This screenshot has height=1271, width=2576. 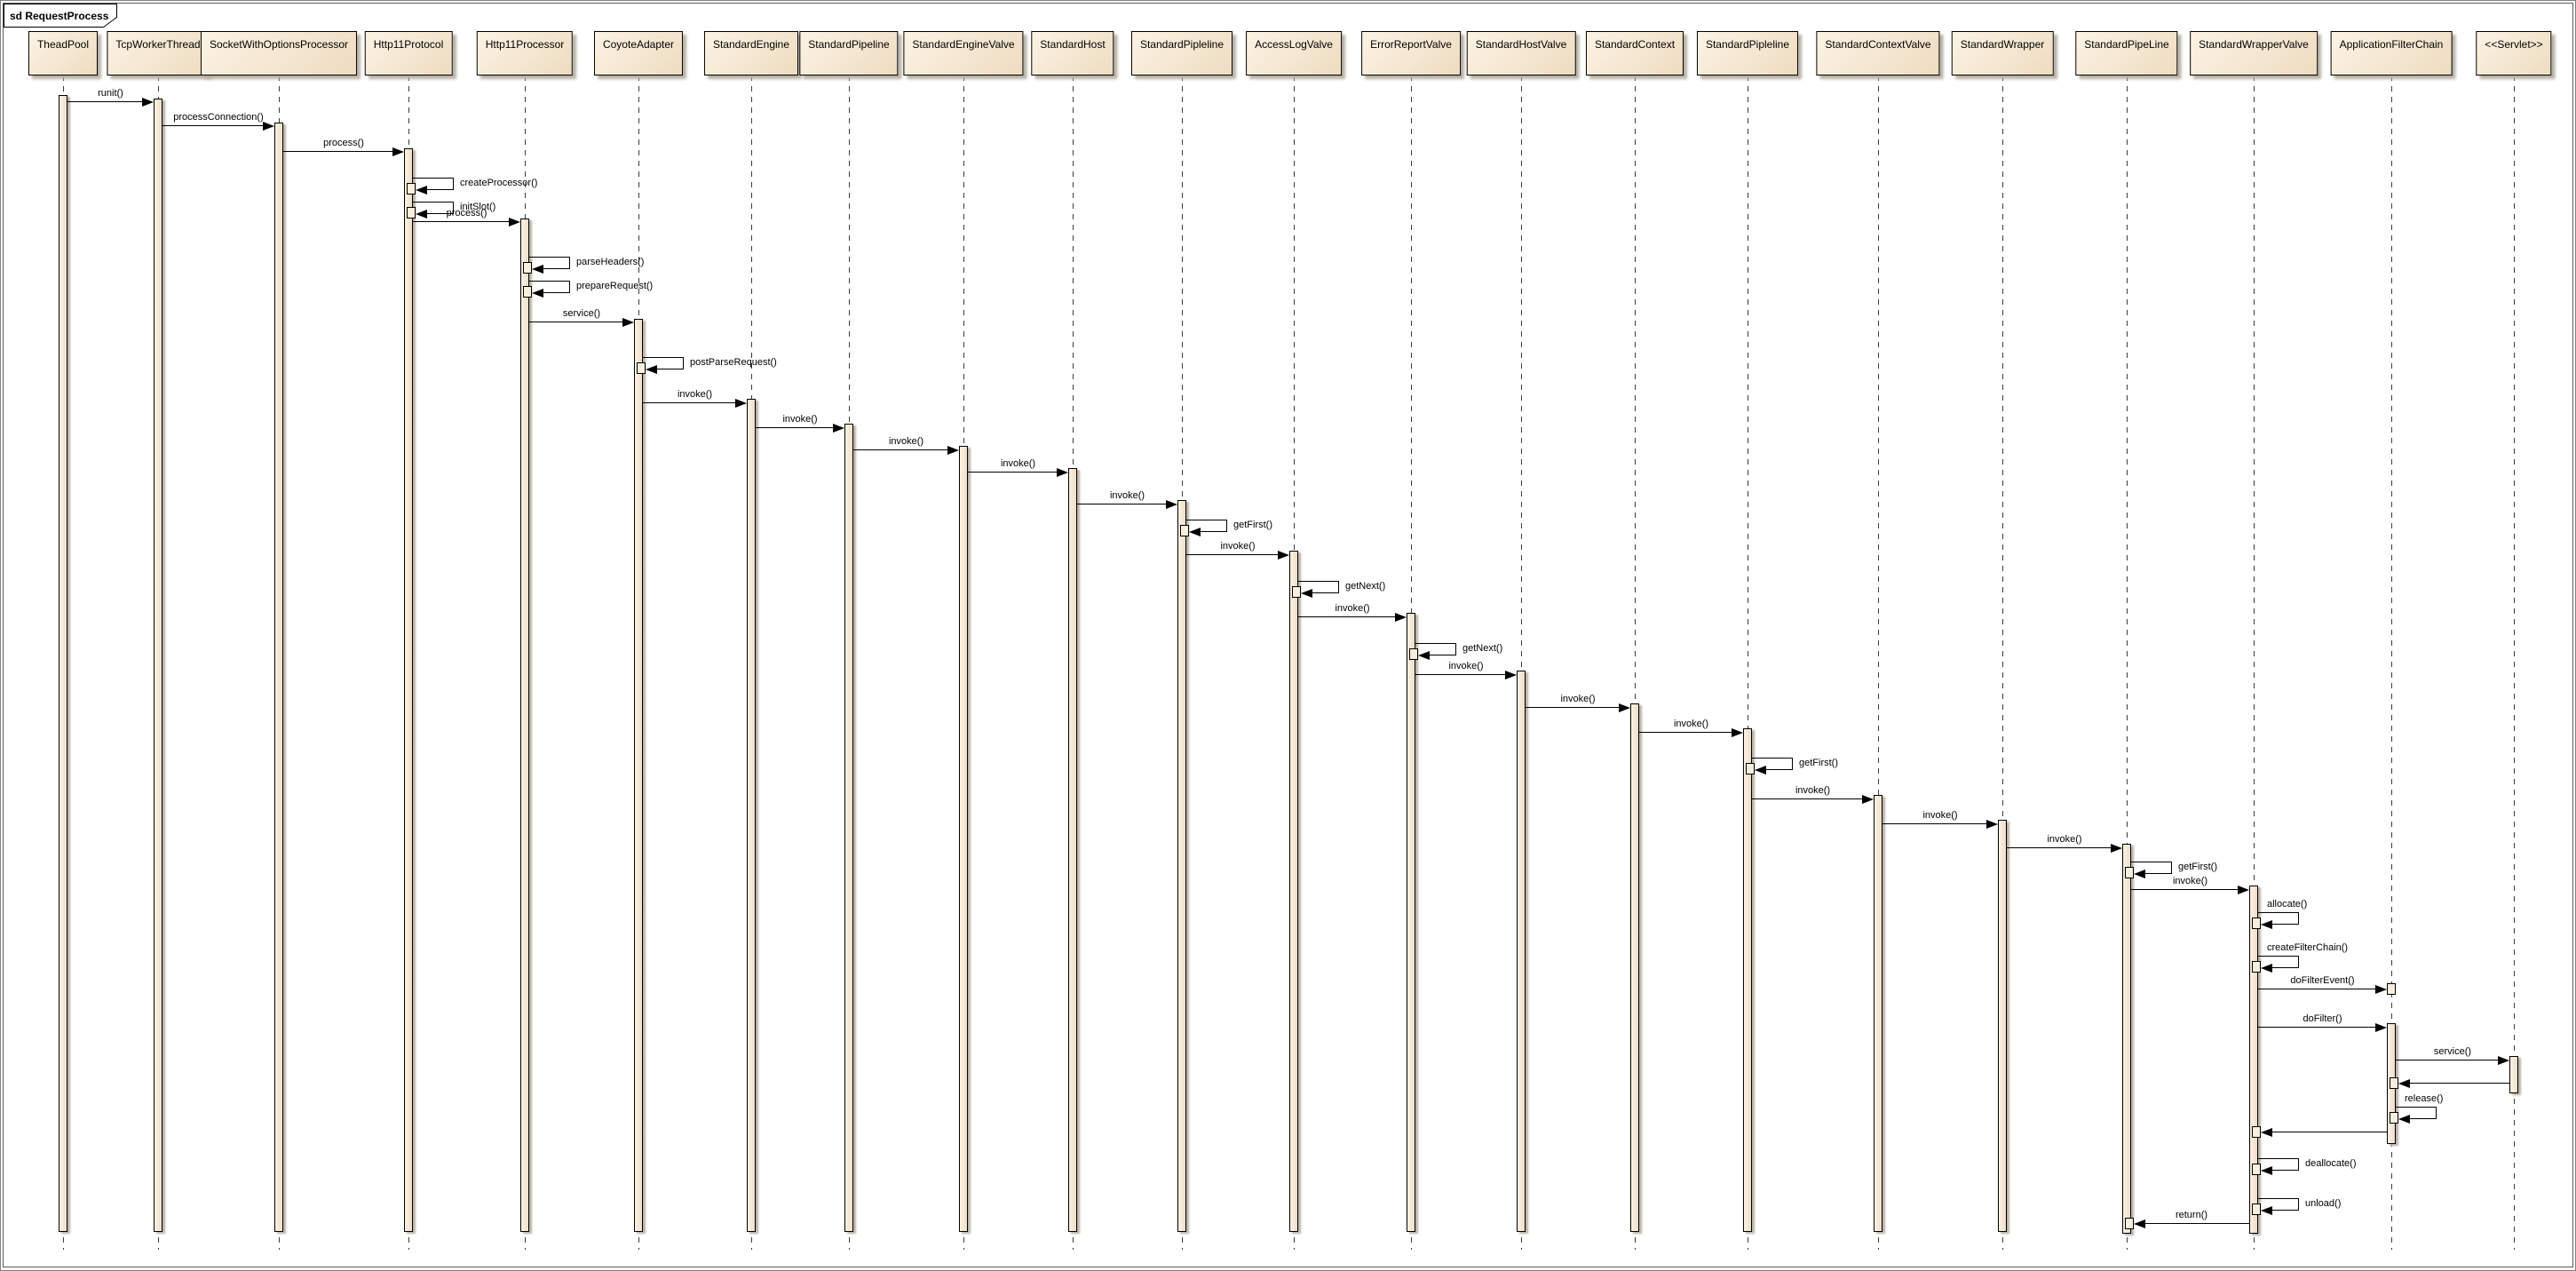 What do you see at coordinates (478, 207) in the screenshot?
I see `message-label-initSlot: initSlot()` at bounding box center [478, 207].